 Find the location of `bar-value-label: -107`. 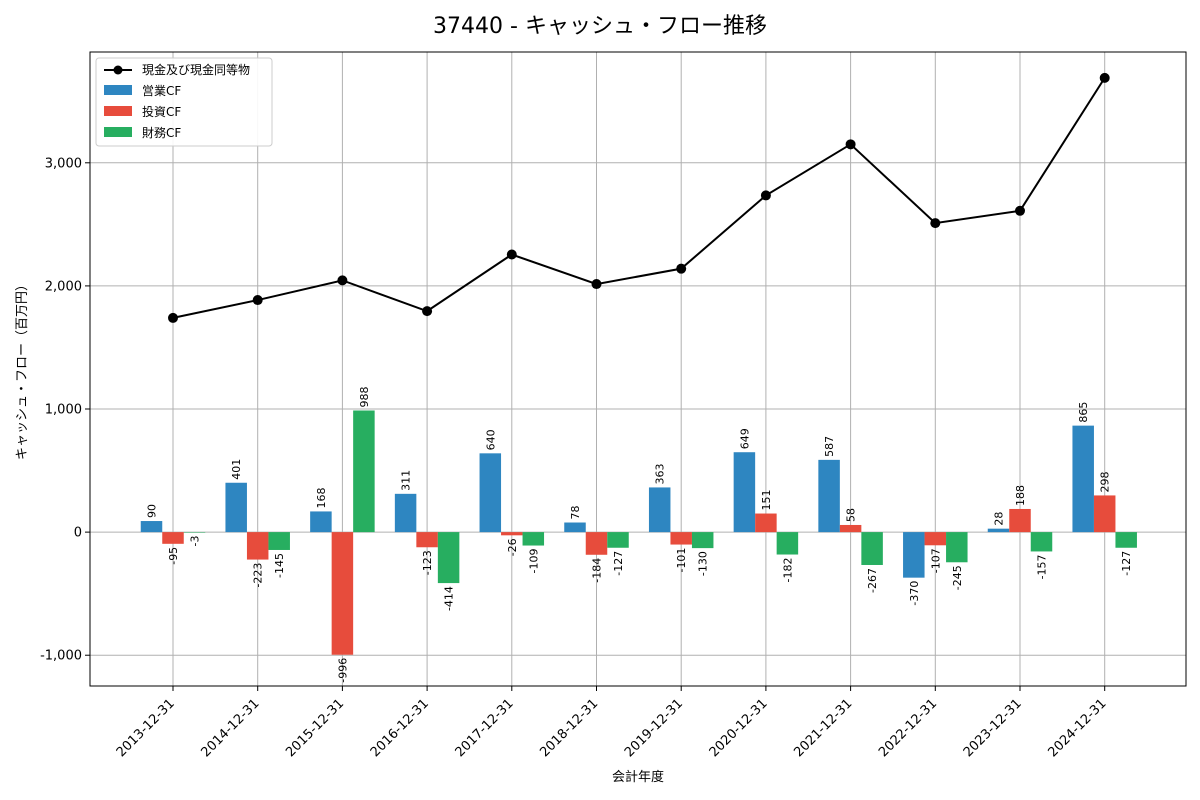

bar-value-label: -107 is located at coordinates (935, 560).